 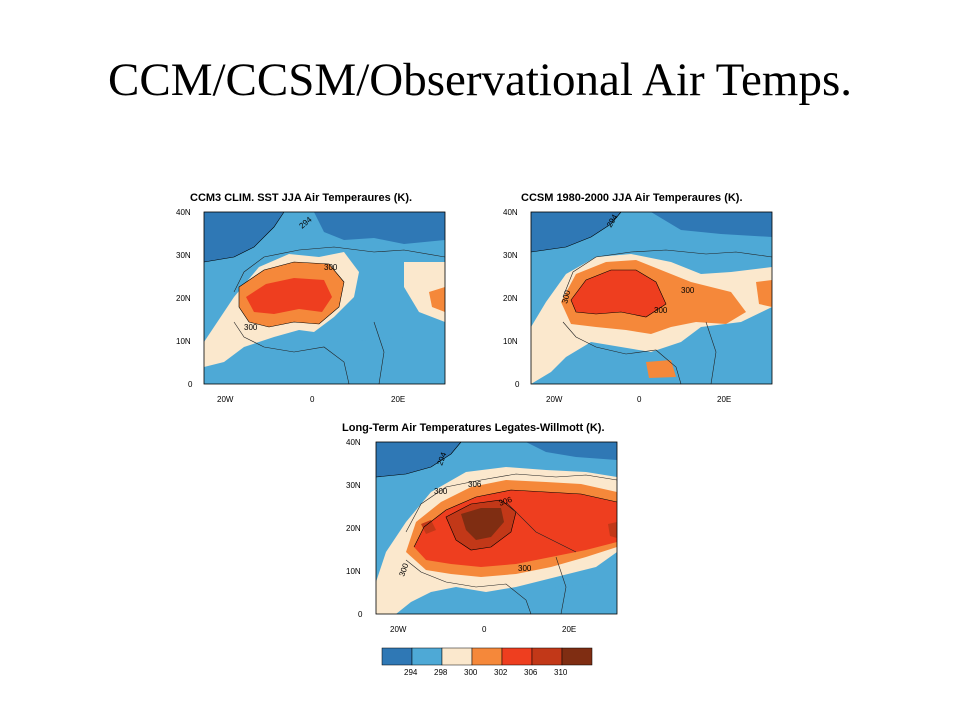 I want to click on ccm3-lat-tick: 40N, so click(x=183, y=212).